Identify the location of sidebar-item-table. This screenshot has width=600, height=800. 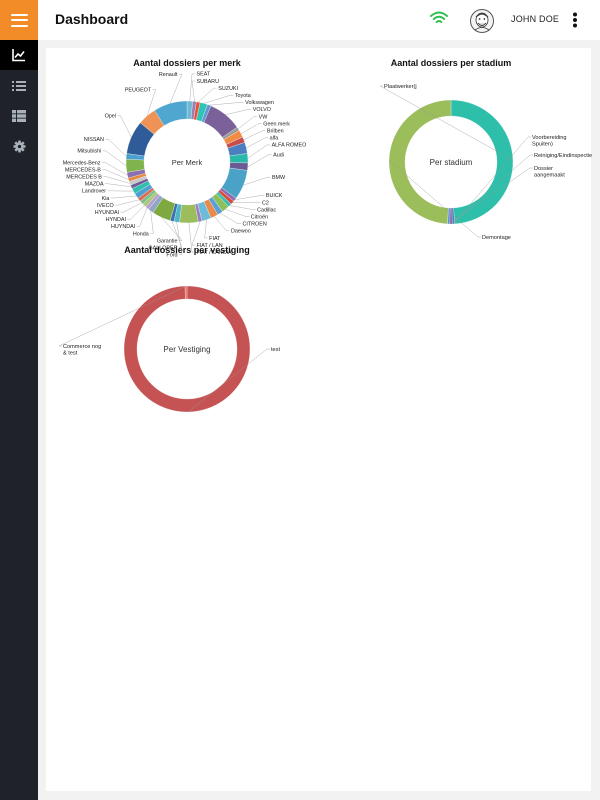
(19, 116).